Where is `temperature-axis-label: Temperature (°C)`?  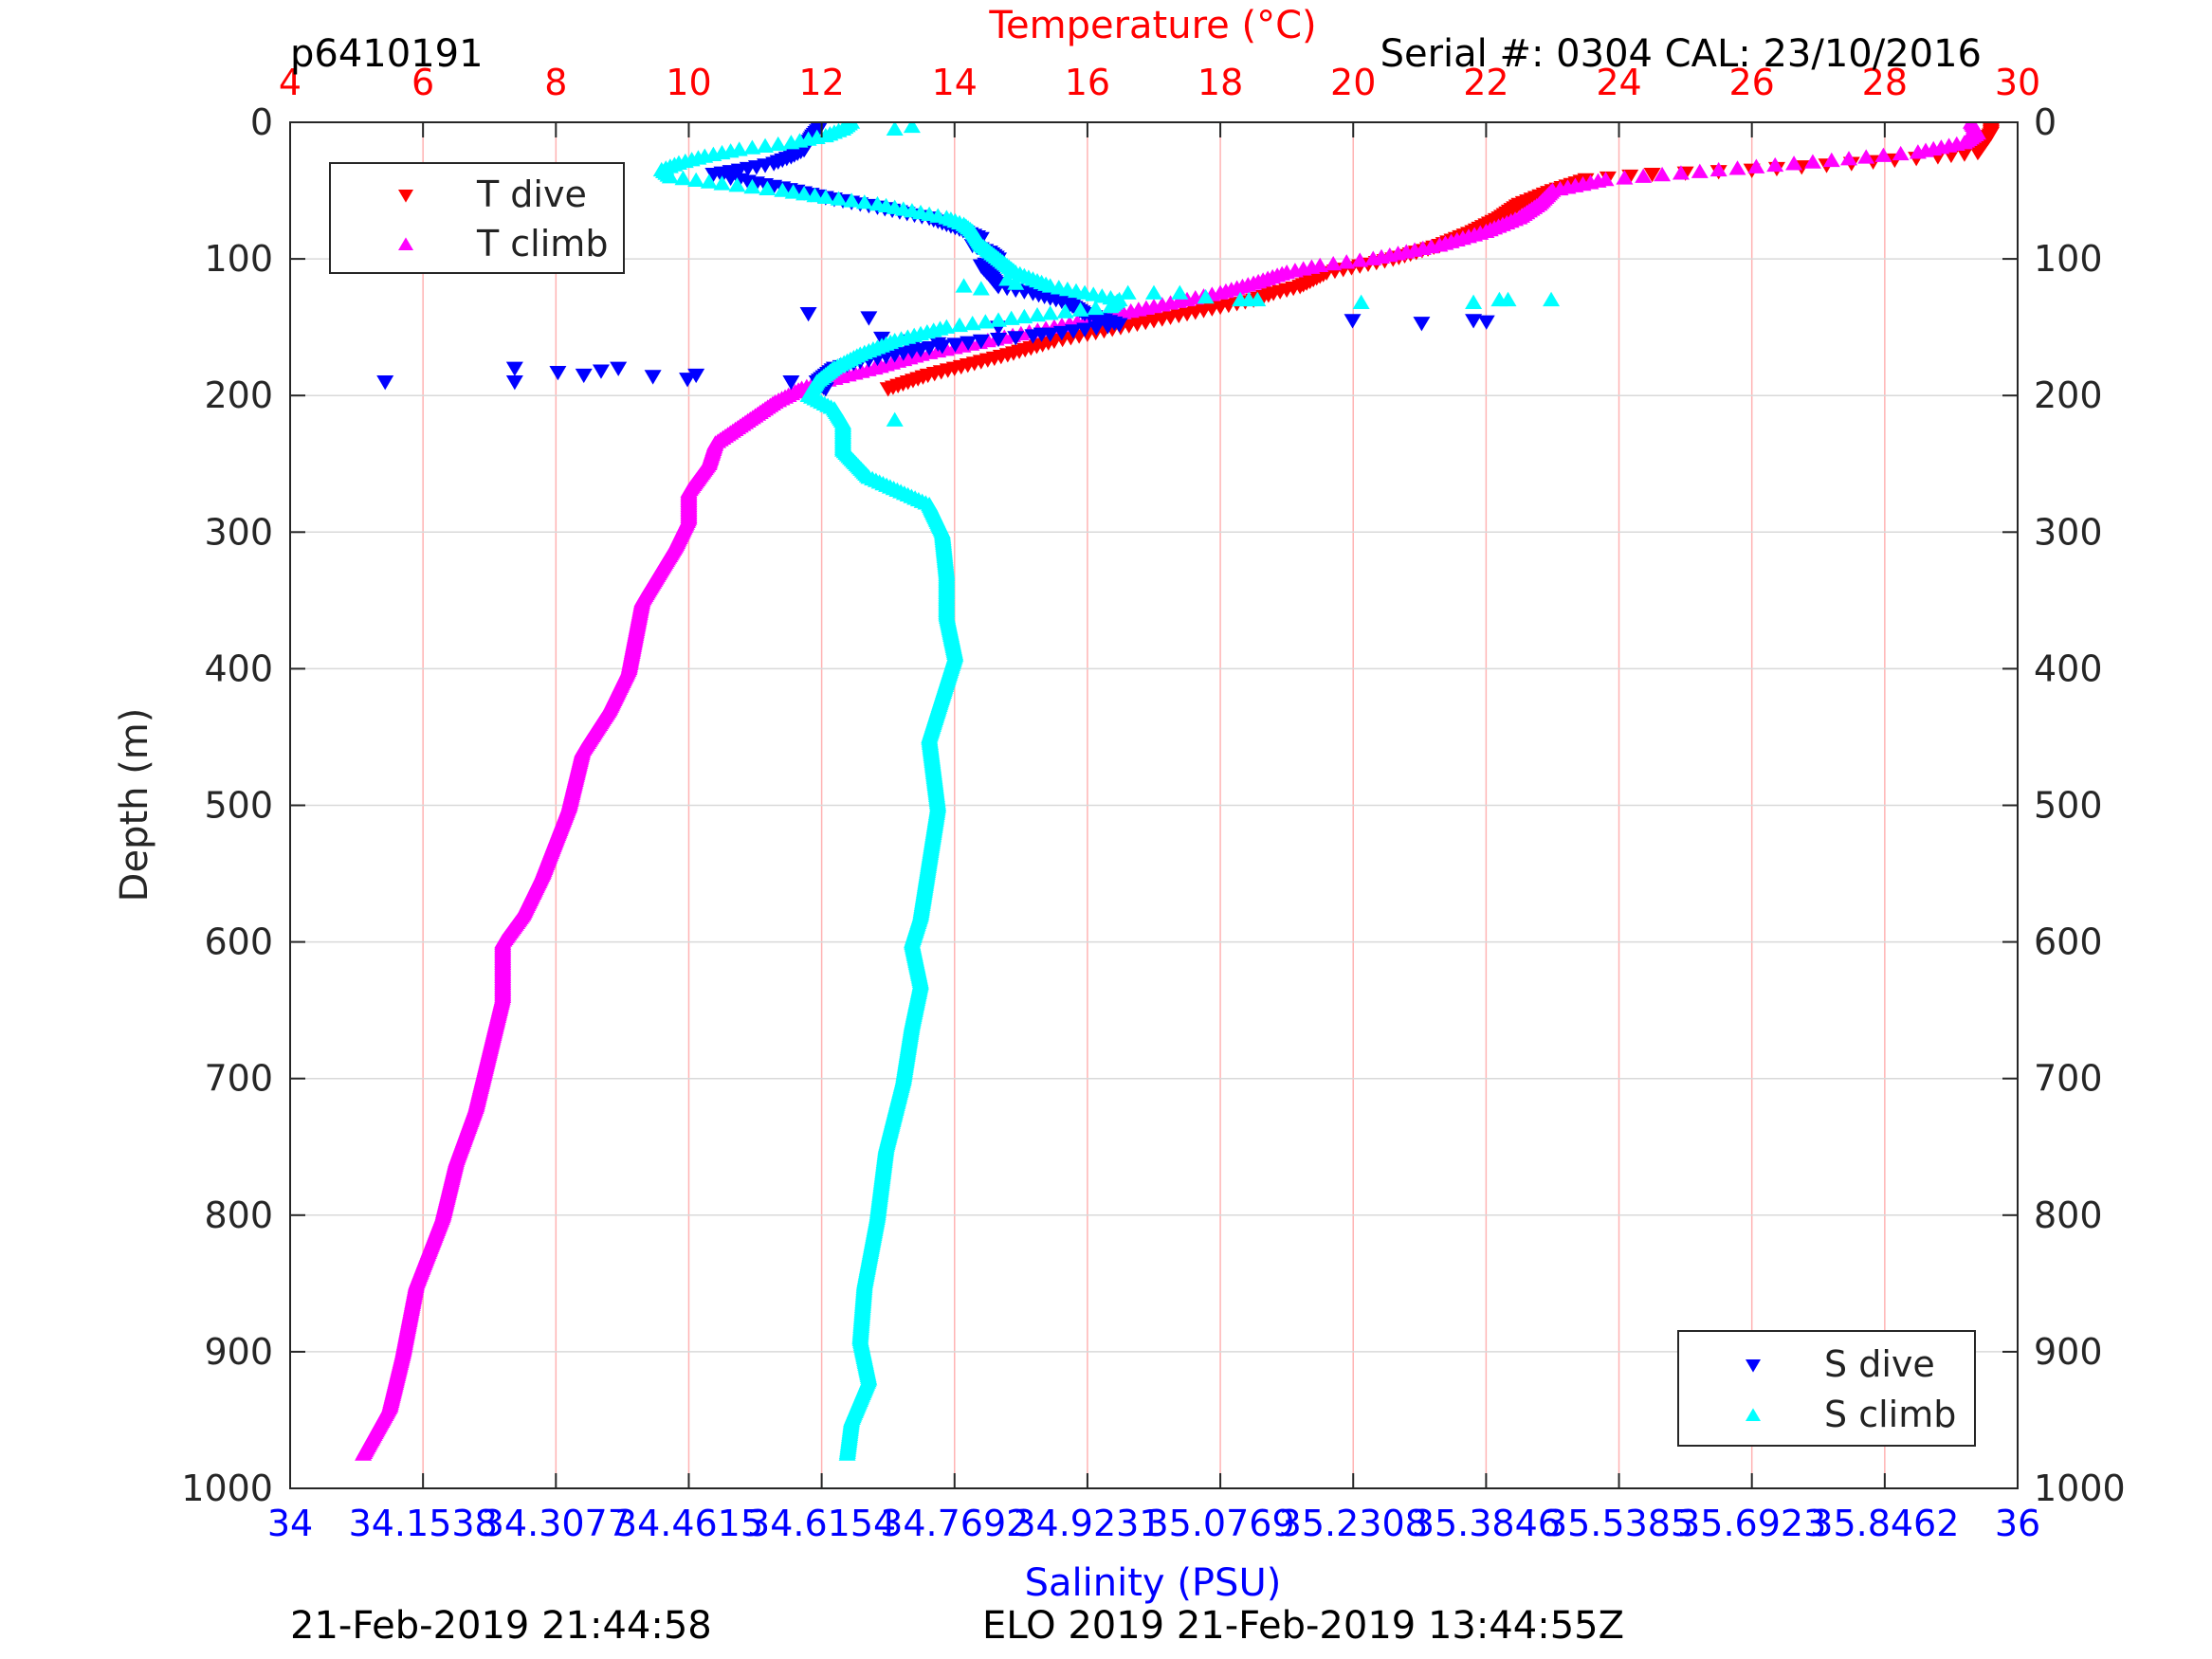 temperature-axis-label: Temperature (°C) is located at coordinates (1152, 25).